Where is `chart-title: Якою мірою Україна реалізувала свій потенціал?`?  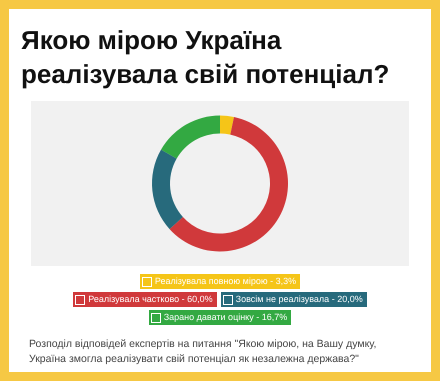 chart-title: Якою мірою Україна реалізувала свій потенціал? is located at coordinates (205, 57).